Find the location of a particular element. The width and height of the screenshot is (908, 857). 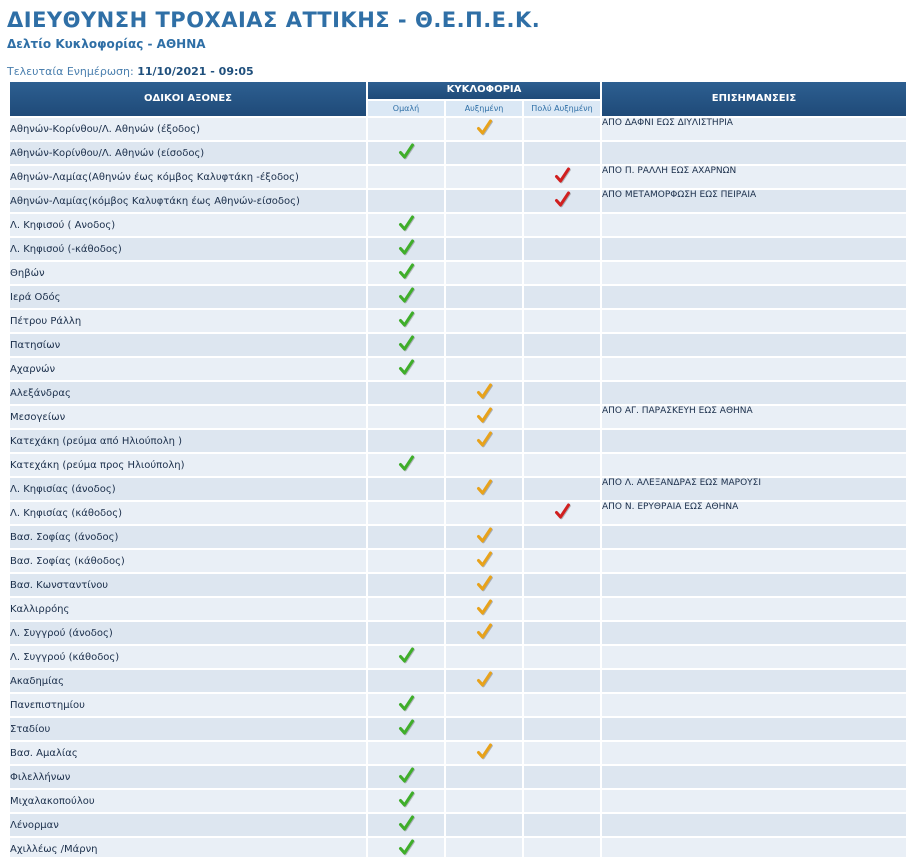

table-row: Μιχαλακοπούλου is located at coordinates (458, 801).